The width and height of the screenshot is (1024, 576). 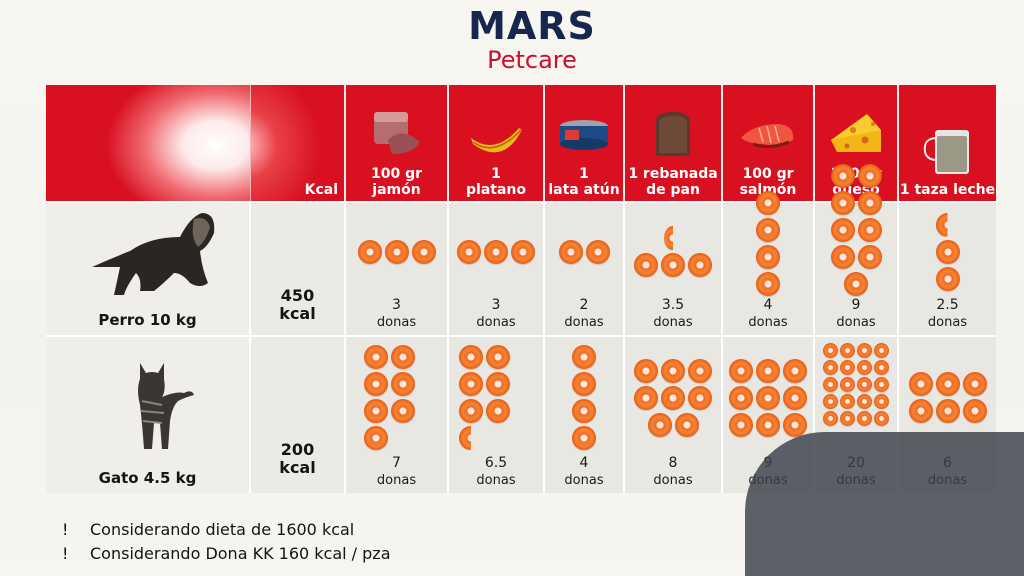 I want to click on donut-count: 3.5, so click(x=673, y=305).